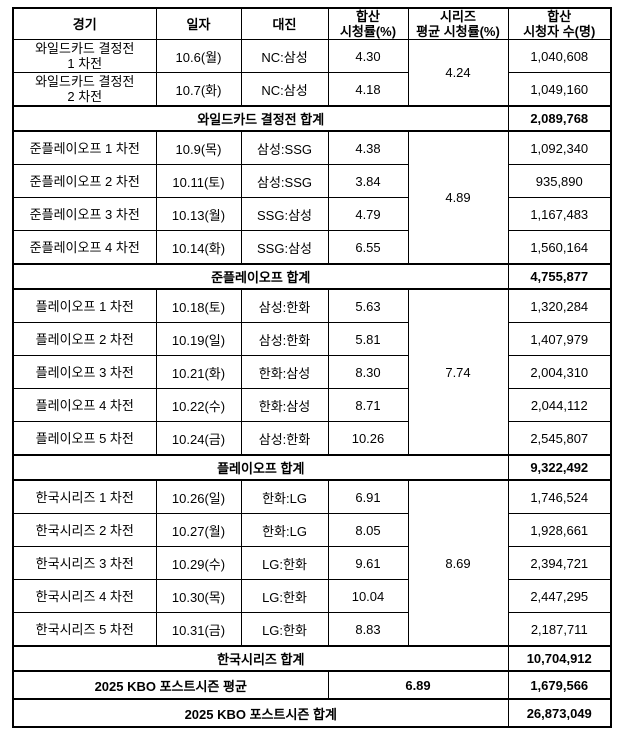 Image resolution: width=620 pixels, height=744 pixels. I want to click on section-total-label: 플레이오프 합계, so click(260, 467).